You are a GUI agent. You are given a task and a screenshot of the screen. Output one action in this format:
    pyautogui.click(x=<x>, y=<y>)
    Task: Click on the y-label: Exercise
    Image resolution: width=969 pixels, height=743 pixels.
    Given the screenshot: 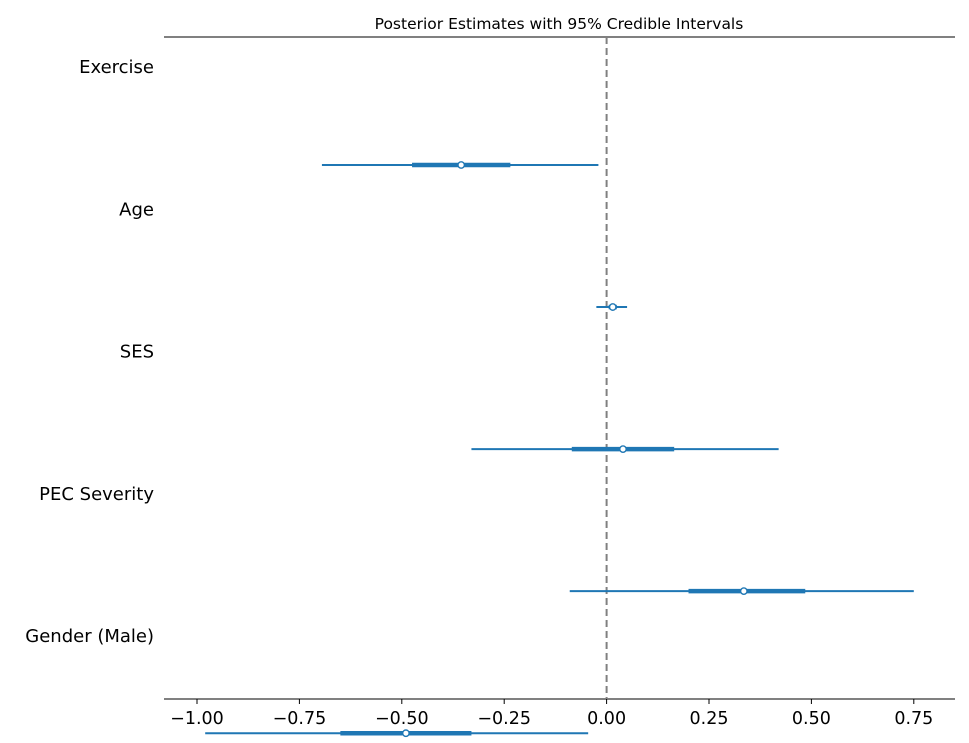 What is the action you would take?
    pyautogui.click(x=116, y=67)
    